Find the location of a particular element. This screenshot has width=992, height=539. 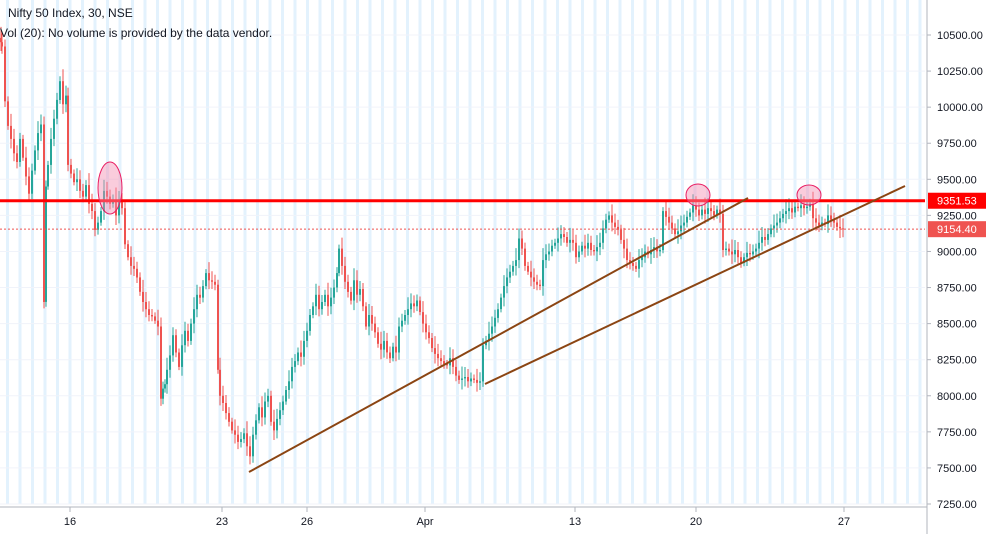

time-tick-label-0: 16 is located at coordinates (70, 522).